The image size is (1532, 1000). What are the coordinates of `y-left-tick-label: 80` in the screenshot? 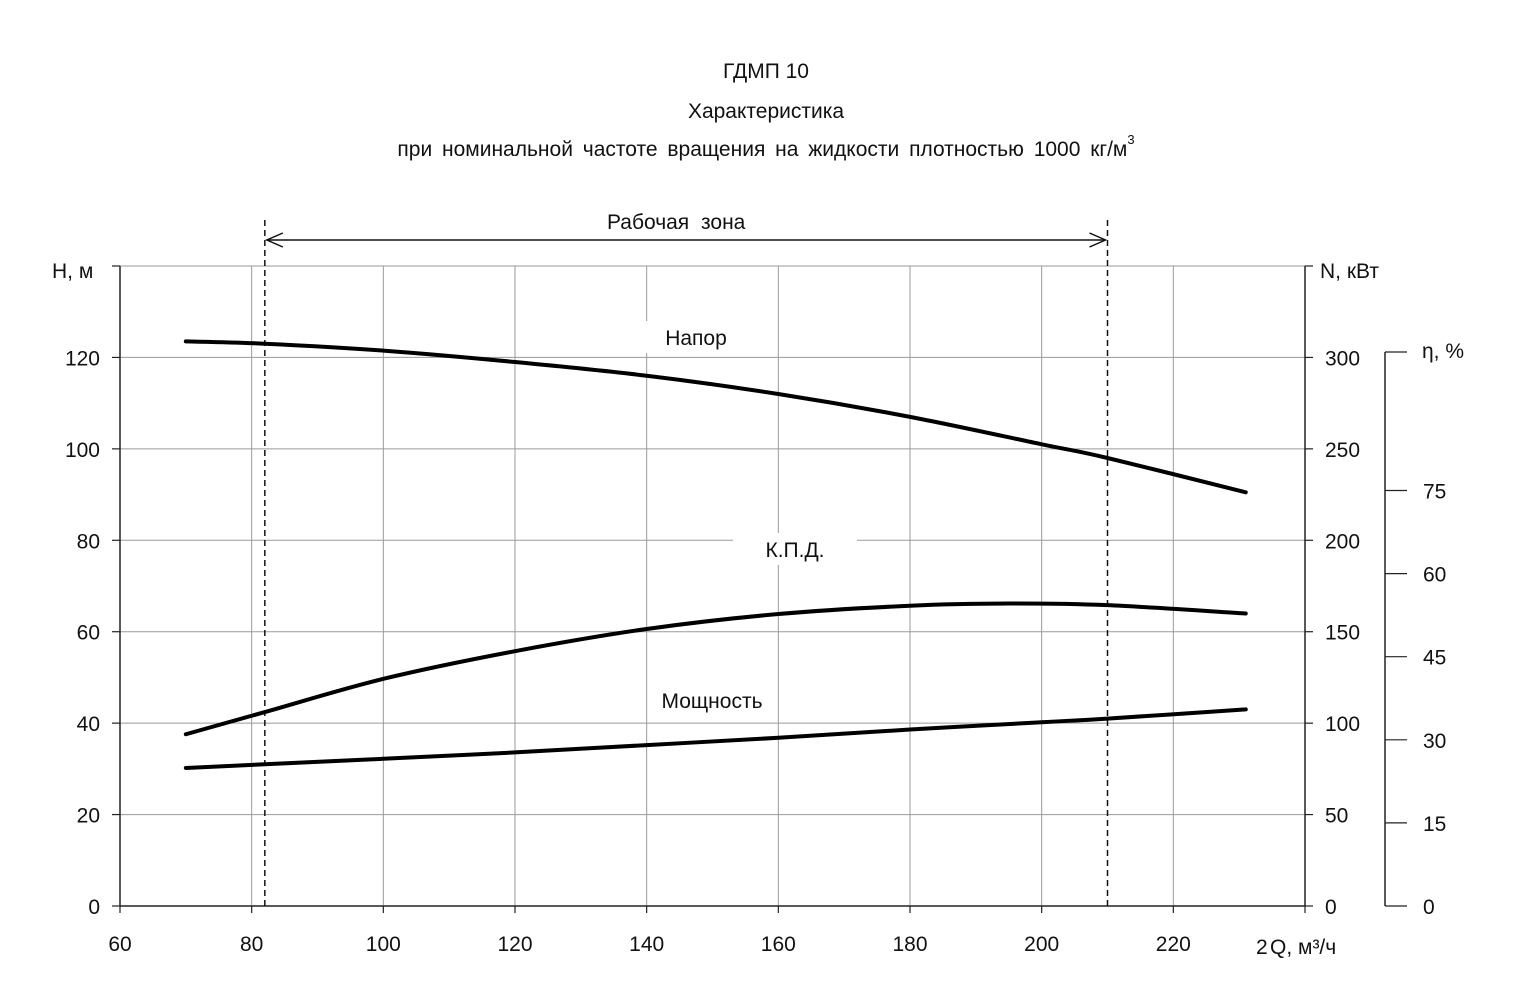 It's located at (88, 541).